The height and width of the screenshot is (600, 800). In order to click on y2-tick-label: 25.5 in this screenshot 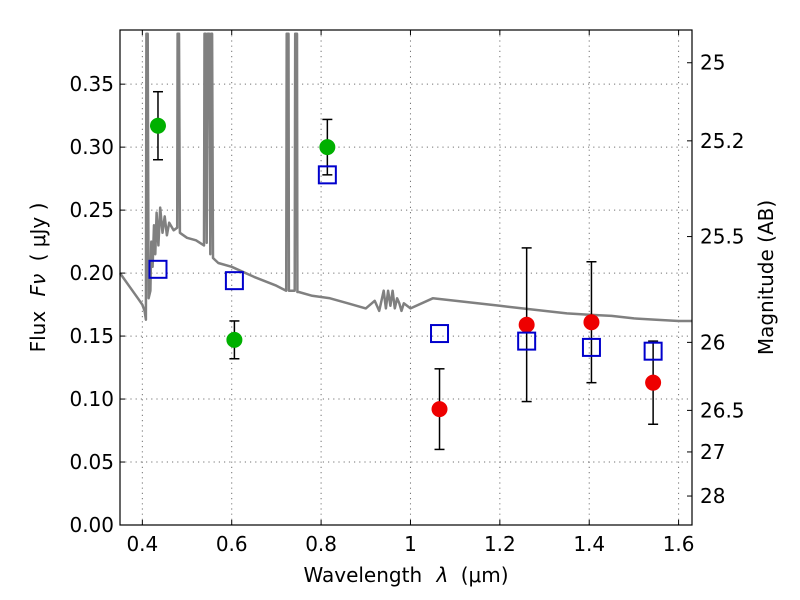, I will do `click(722, 237)`.